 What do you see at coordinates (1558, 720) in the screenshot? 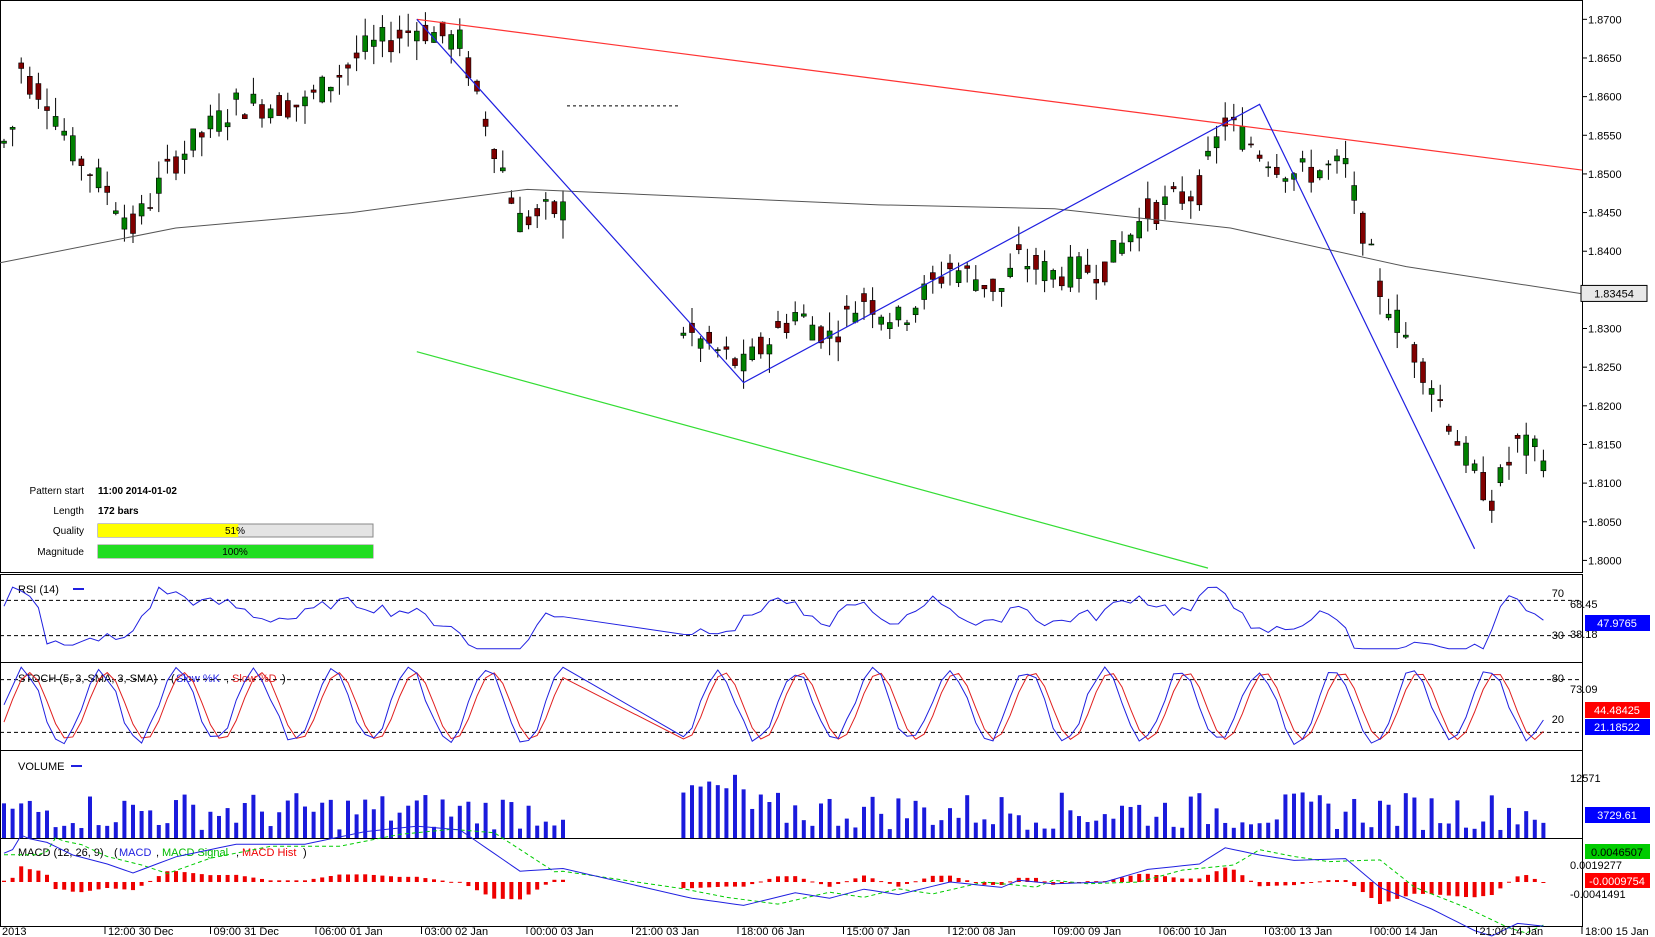
I see `stoch-level-20: 20` at bounding box center [1558, 720].